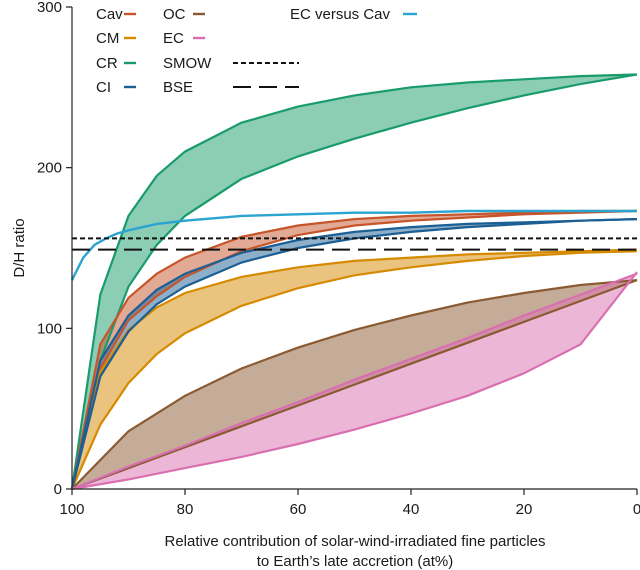 Image resolution: width=640 pixels, height=570 pixels. Describe the element at coordinates (256, 51) in the screenshot. I see `legend: Cav CM CR CI OC EC SMOW BSE EC versus Cav` at that location.